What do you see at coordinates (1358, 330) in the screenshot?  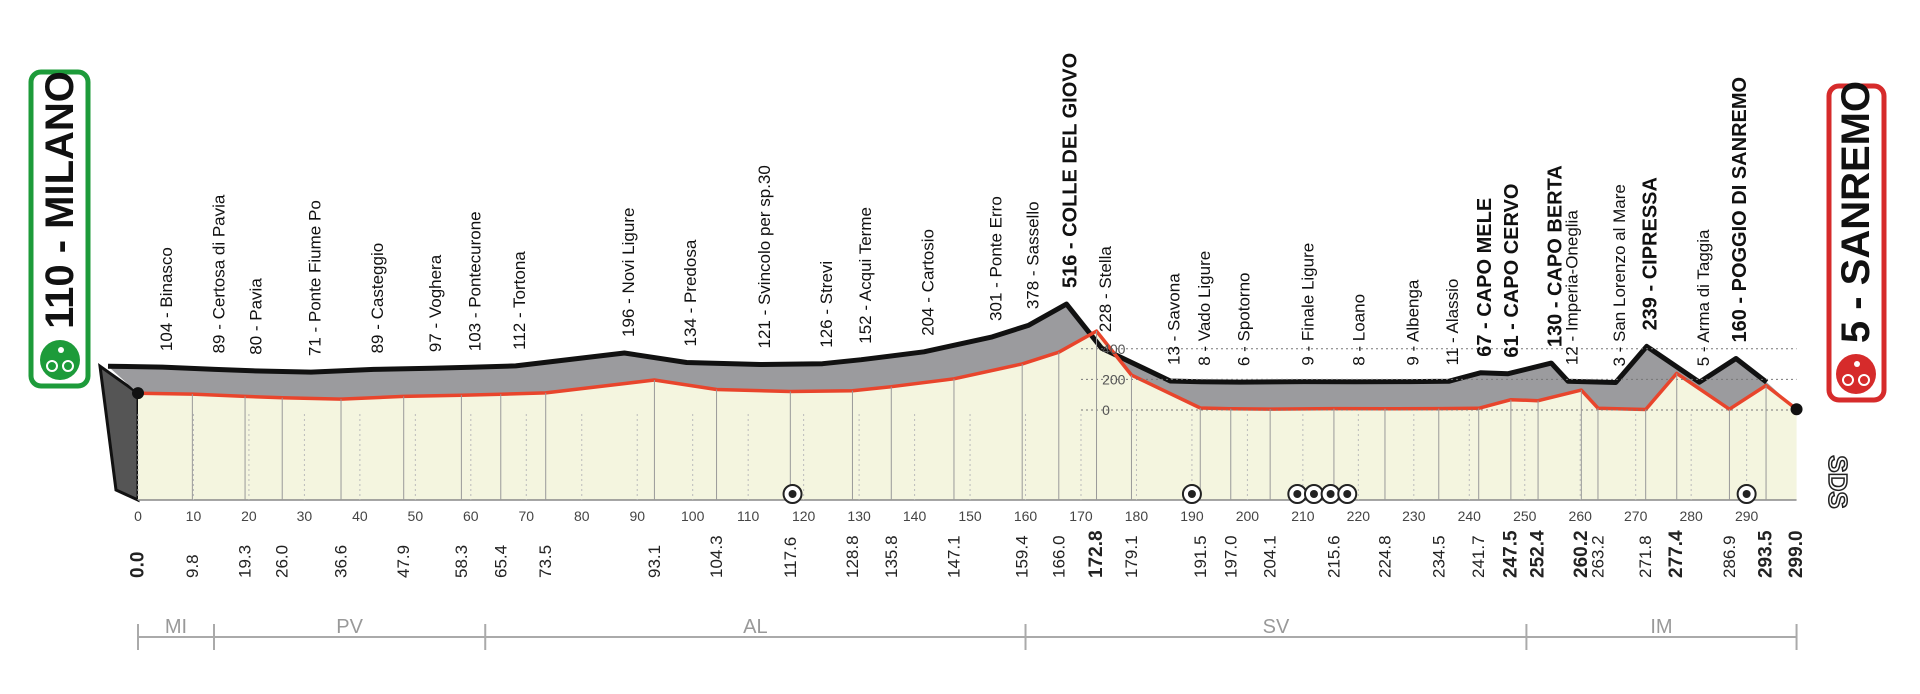 I see `waypoint-label: 8 - Loano` at bounding box center [1358, 330].